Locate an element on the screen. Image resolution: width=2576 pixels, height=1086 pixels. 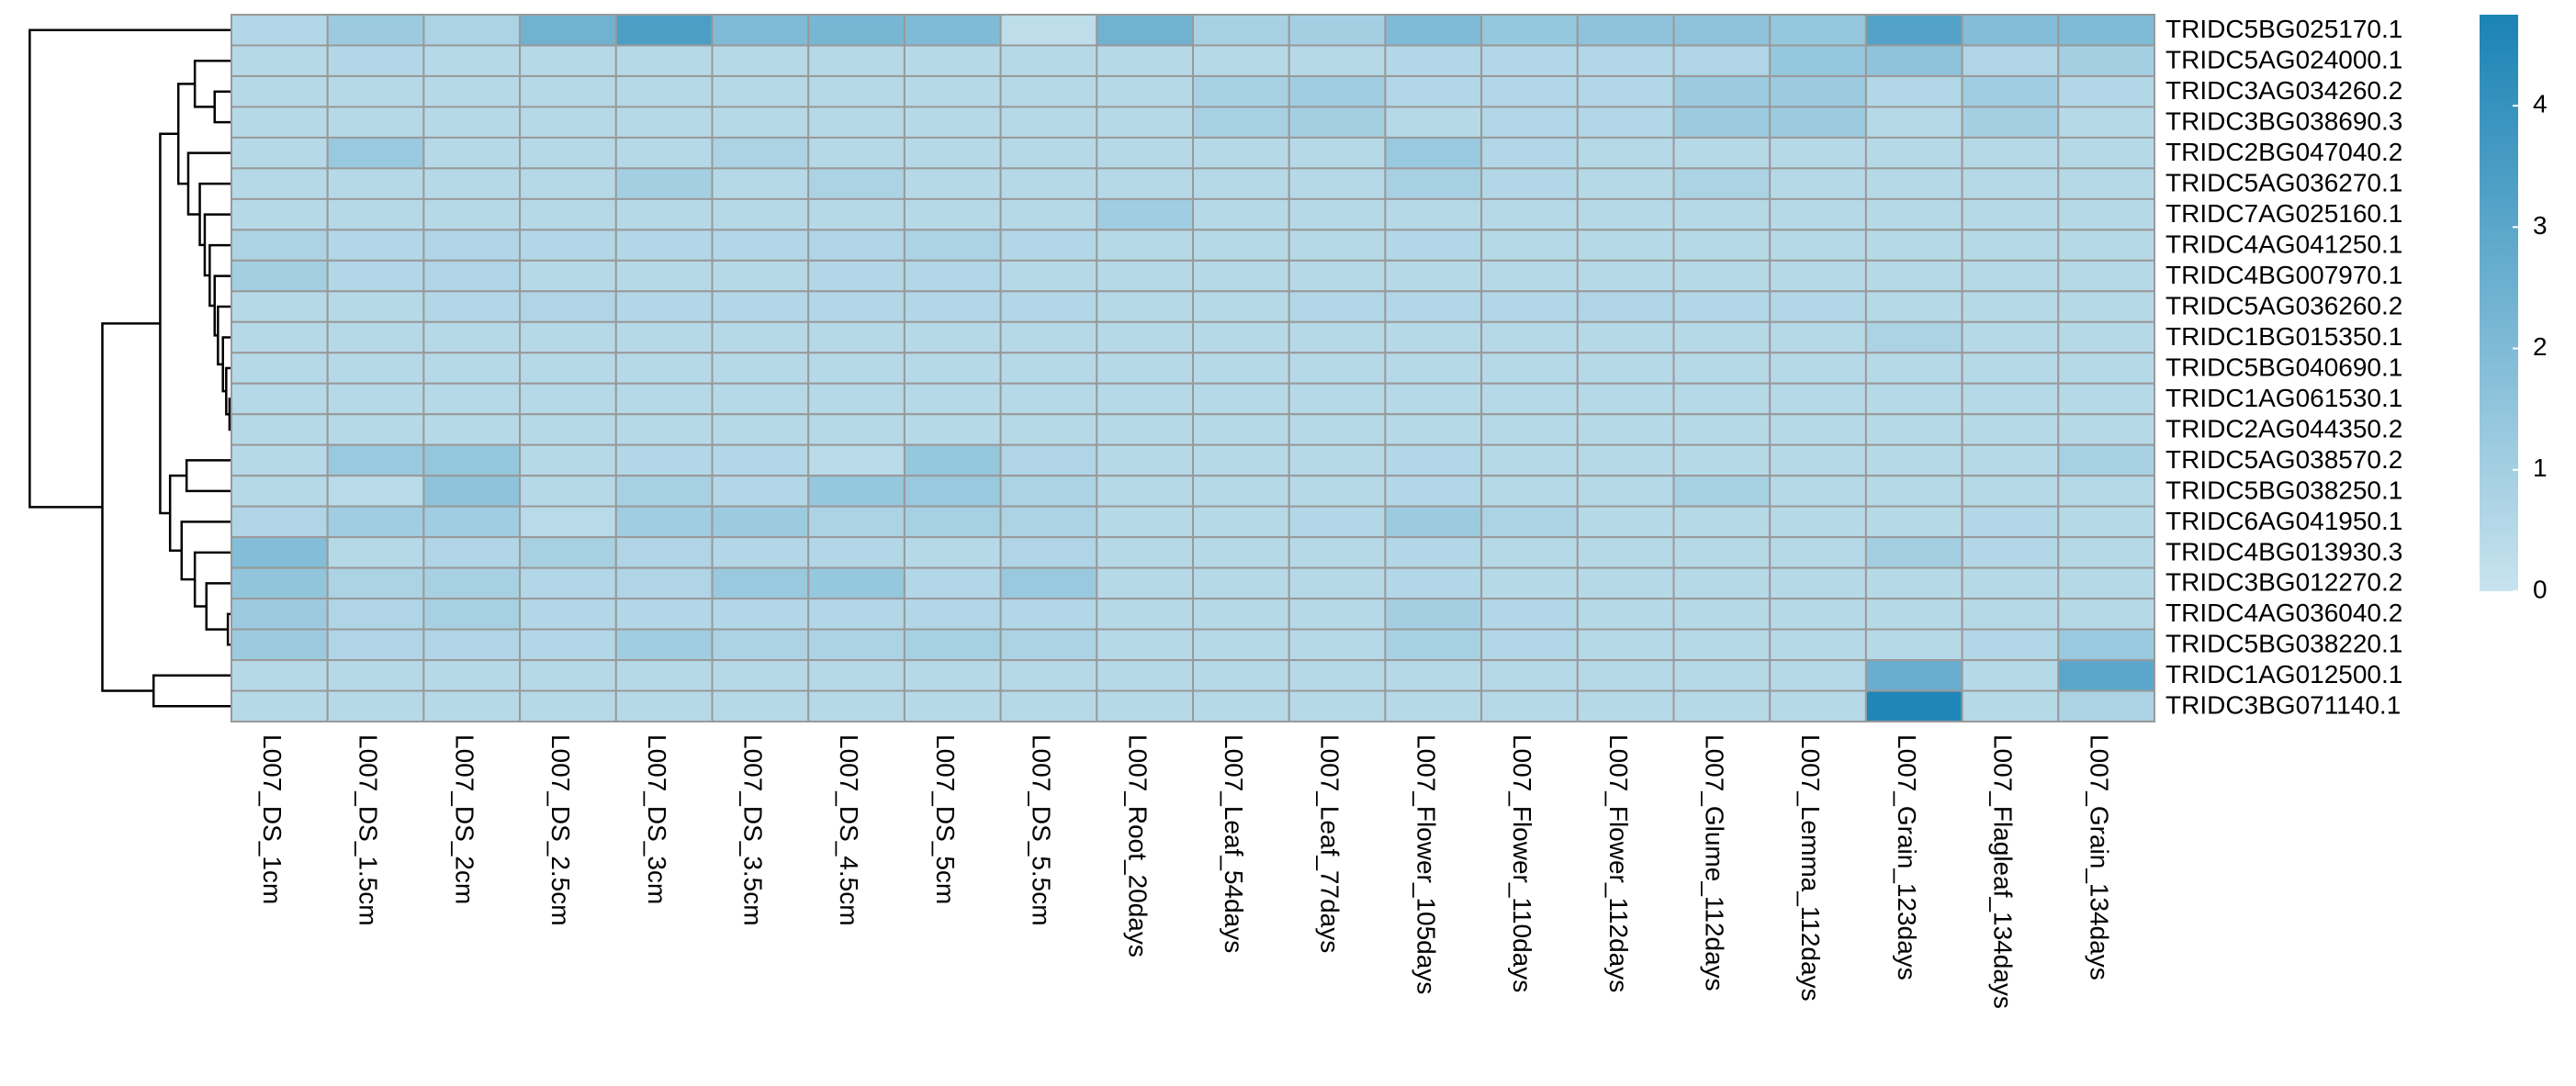
row-label: TRIDC5AG036270.1 is located at coordinates (2283, 183).